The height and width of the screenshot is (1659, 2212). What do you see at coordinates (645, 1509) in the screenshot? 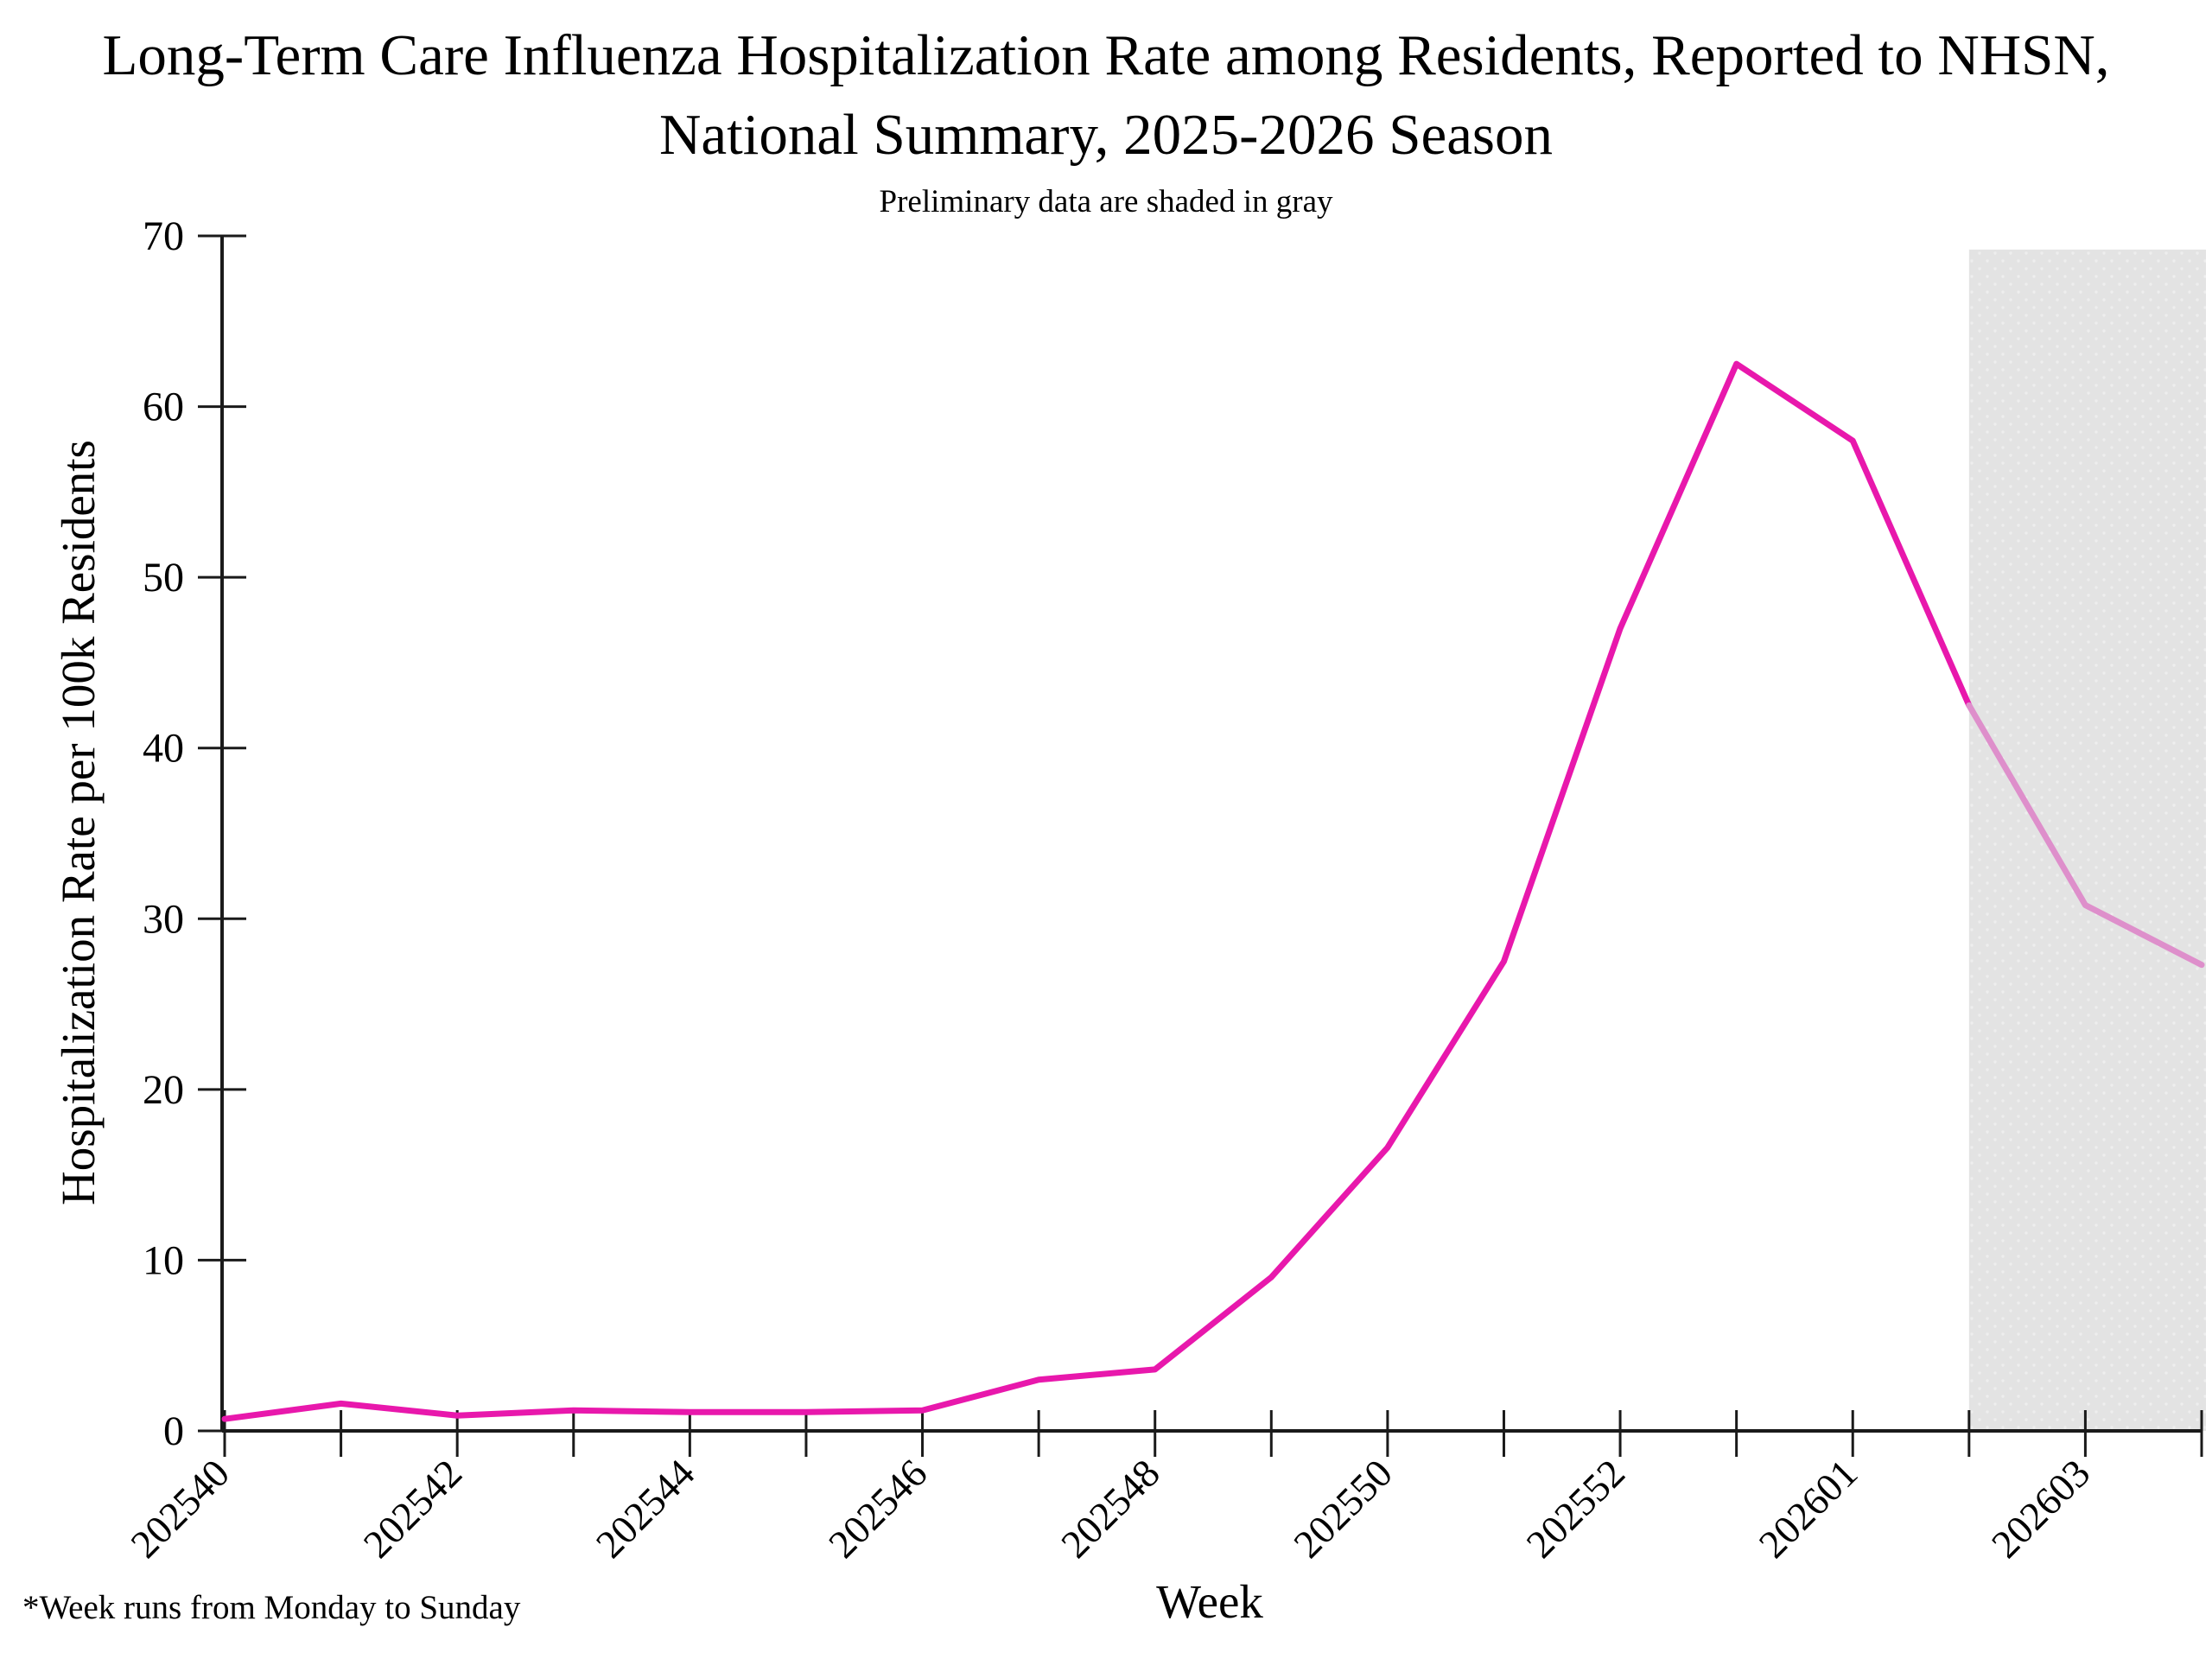
I see `x-tick-label: 202544` at bounding box center [645, 1509].